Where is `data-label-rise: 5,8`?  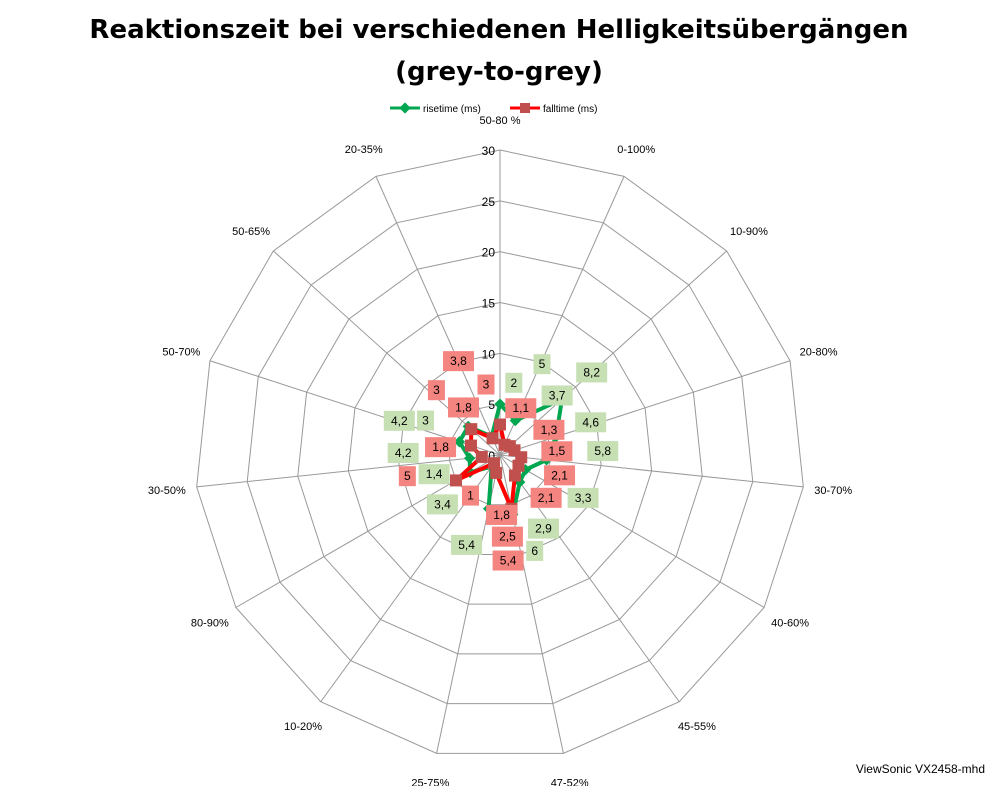 data-label-rise: 5,8 is located at coordinates (602, 451).